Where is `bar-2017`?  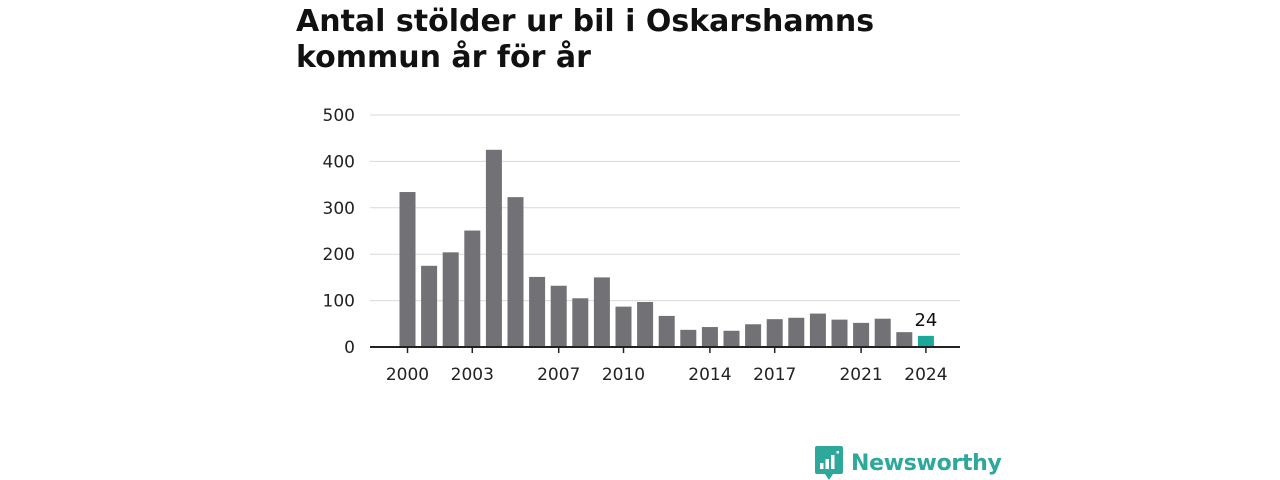 bar-2017 is located at coordinates (774, 333).